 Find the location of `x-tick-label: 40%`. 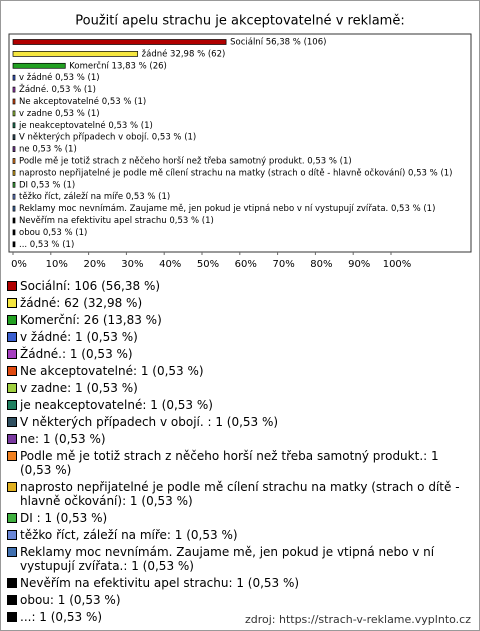

x-tick-label: 40% is located at coordinates (170, 264).